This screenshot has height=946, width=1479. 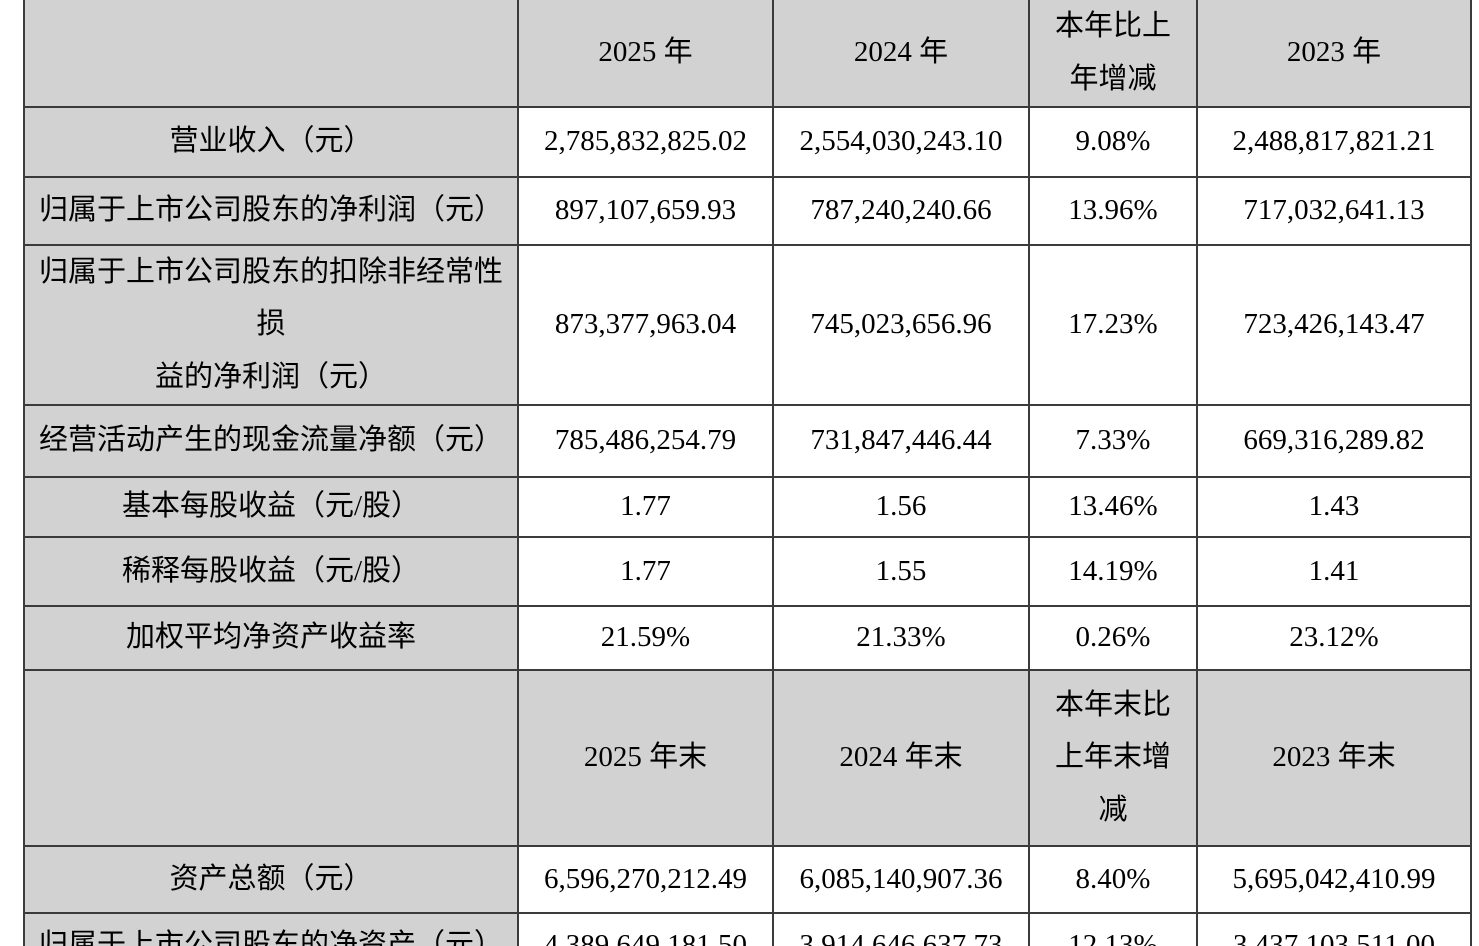 What do you see at coordinates (645, 440) in the screenshot?
I see `value-2025-cell: 785,486,254.79` at bounding box center [645, 440].